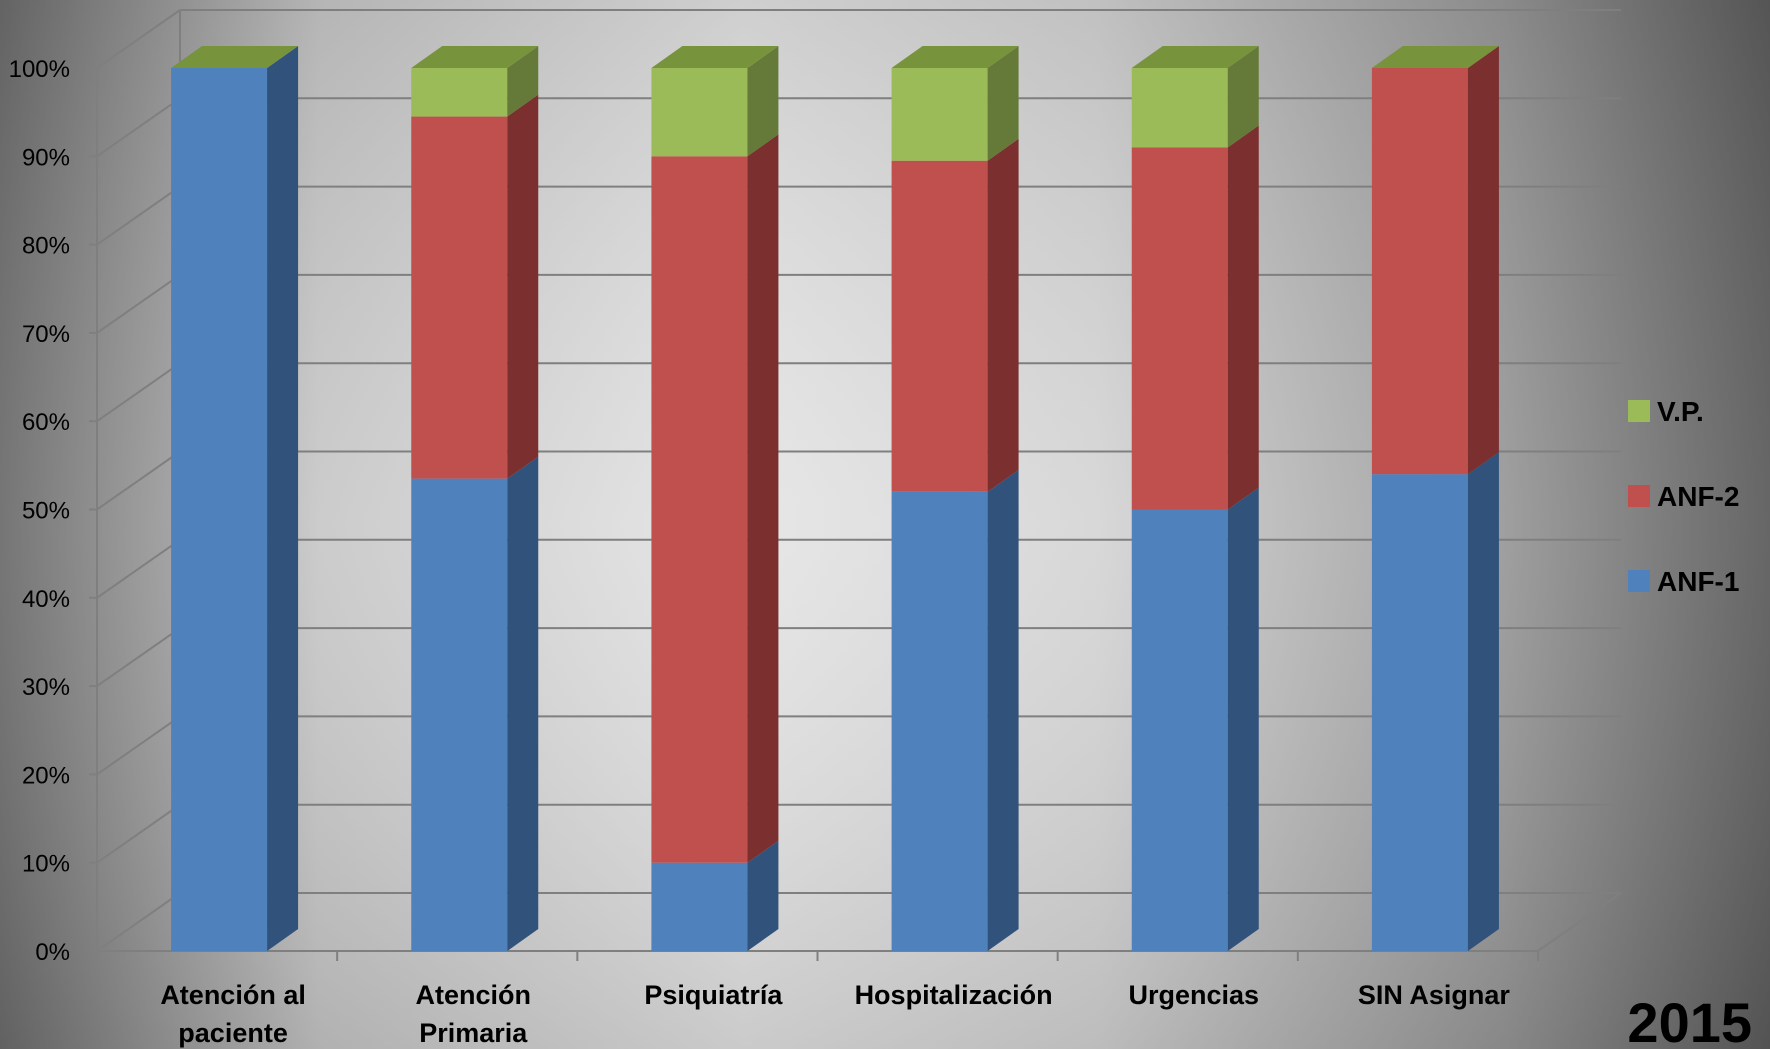  I want to click on legend: V.P. ANF-2 ANF-1, so click(1683, 496).